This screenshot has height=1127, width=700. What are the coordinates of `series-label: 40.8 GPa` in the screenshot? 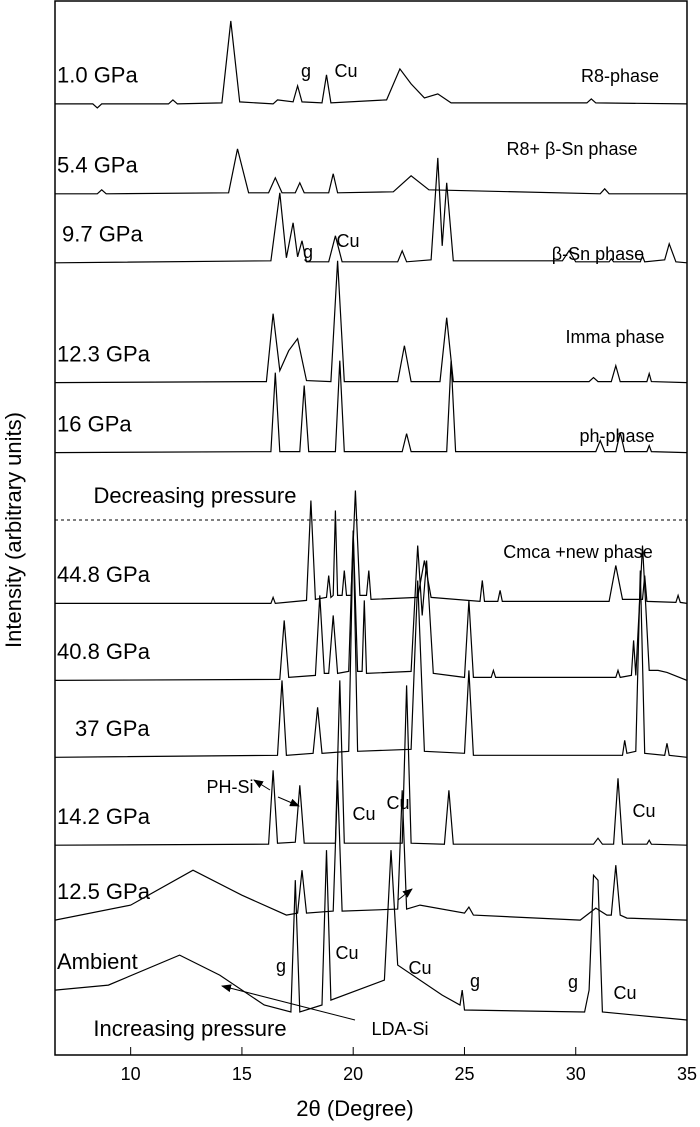 It's located at (104, 651).